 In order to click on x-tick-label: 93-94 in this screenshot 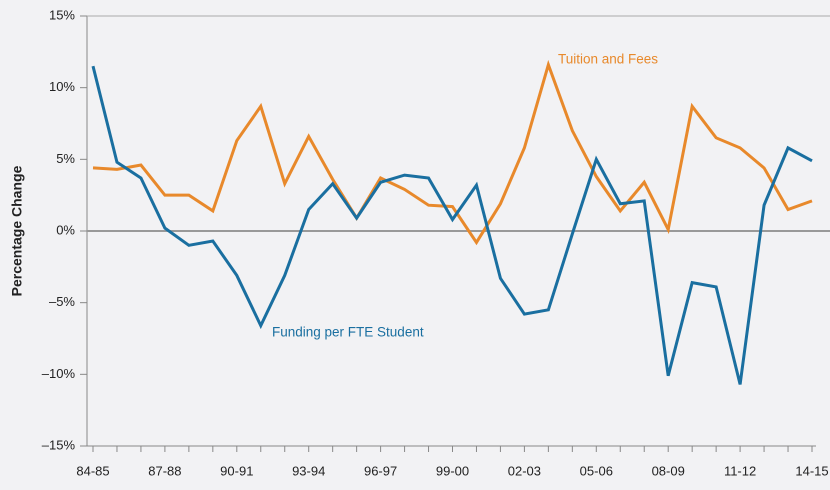, I will do `click(308, 470)`.